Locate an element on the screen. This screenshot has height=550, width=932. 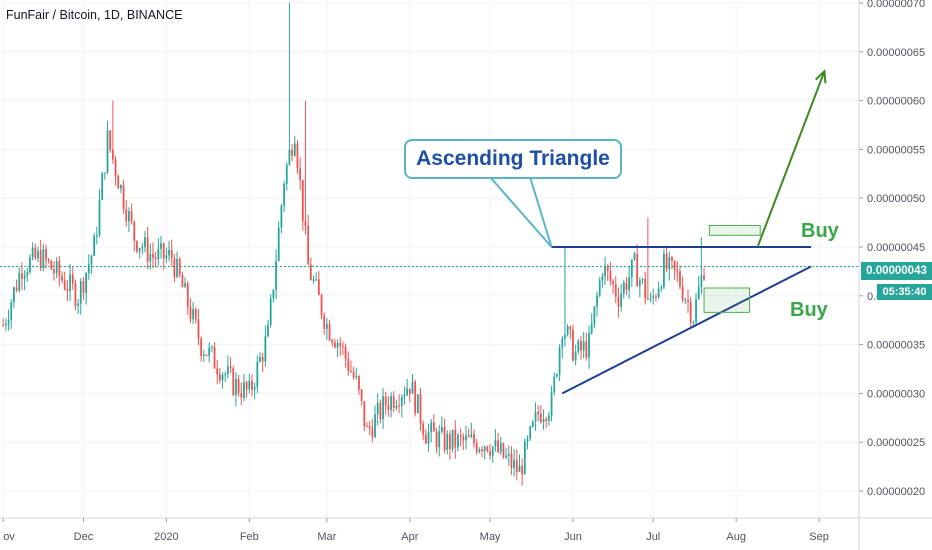
callout-pointer is located at coordinates (521, 212).